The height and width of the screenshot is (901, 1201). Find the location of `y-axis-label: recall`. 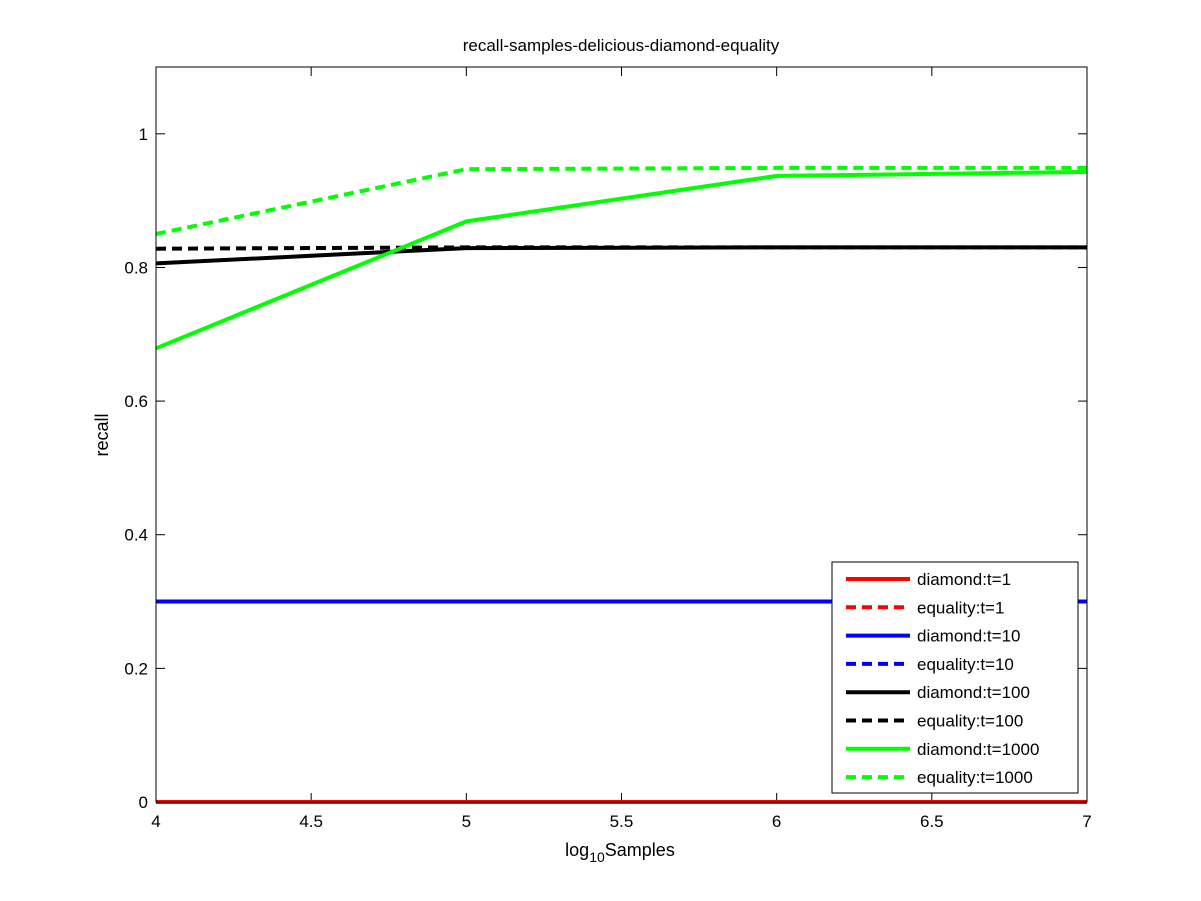

y-axis-label: recall is located at coordinates (102, 434).